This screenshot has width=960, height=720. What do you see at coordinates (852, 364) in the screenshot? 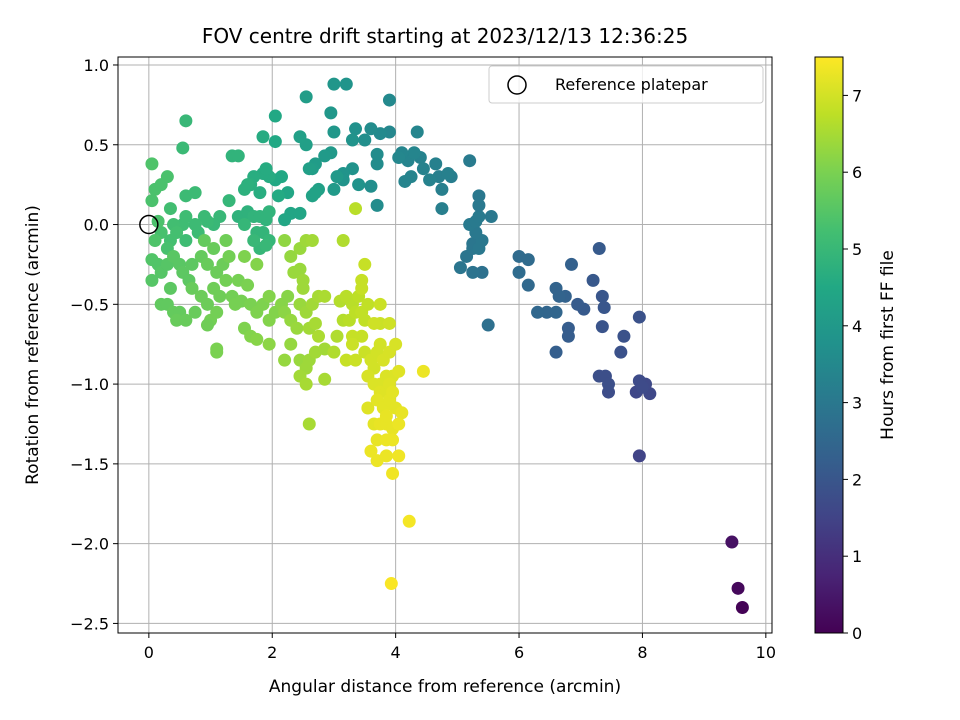
I see `colorbar-ticks: 0 1 2 3 4 5 6 7` at bounding box center [852, 364].